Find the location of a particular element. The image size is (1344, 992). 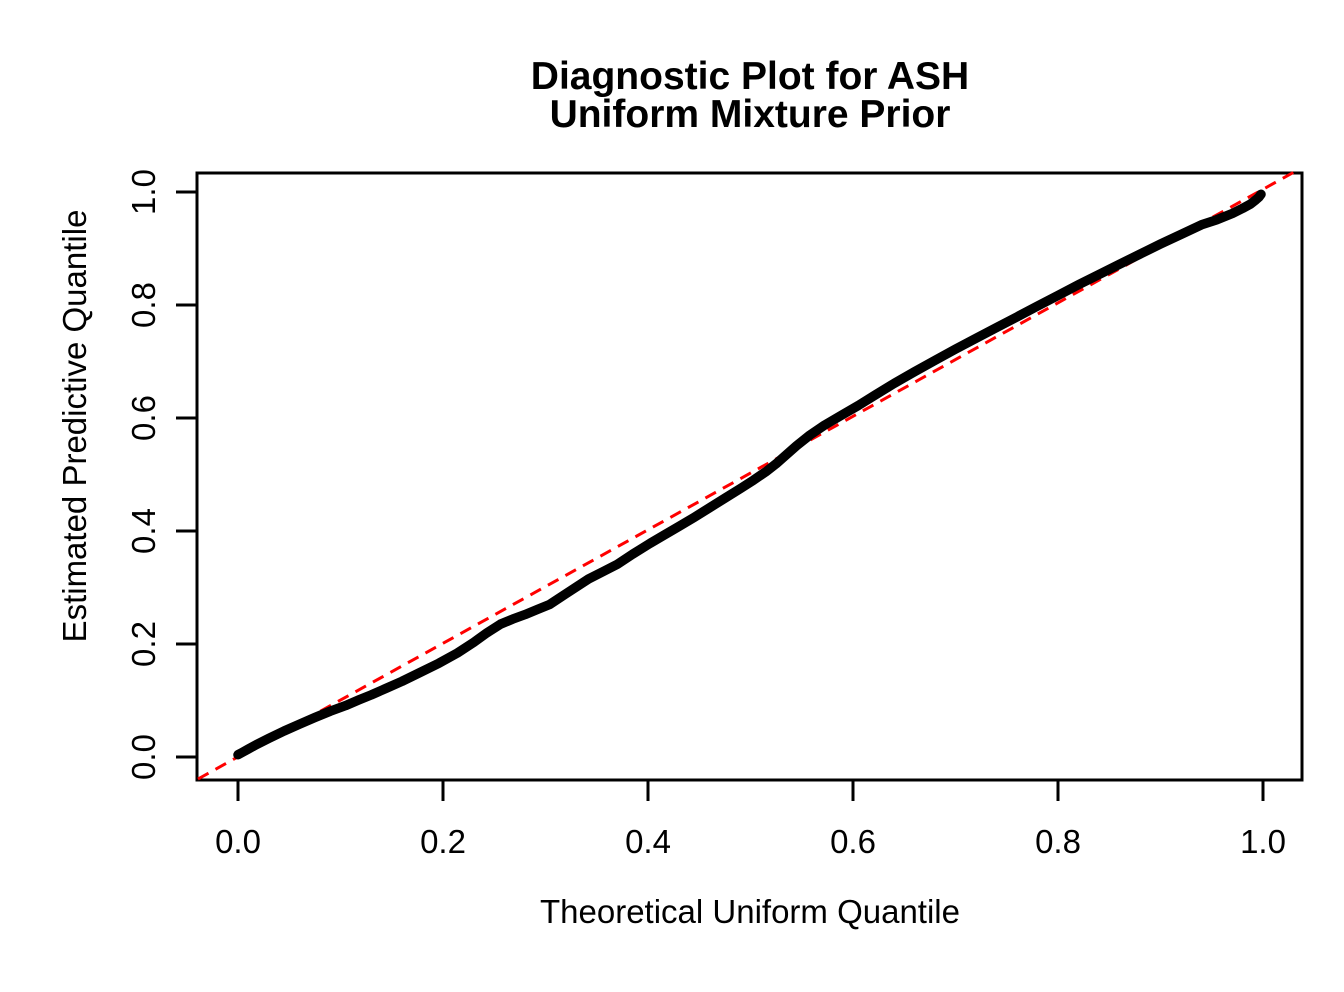

y-axis-label: Estimated Predictive Quantile is located at coordinates (74, 426).